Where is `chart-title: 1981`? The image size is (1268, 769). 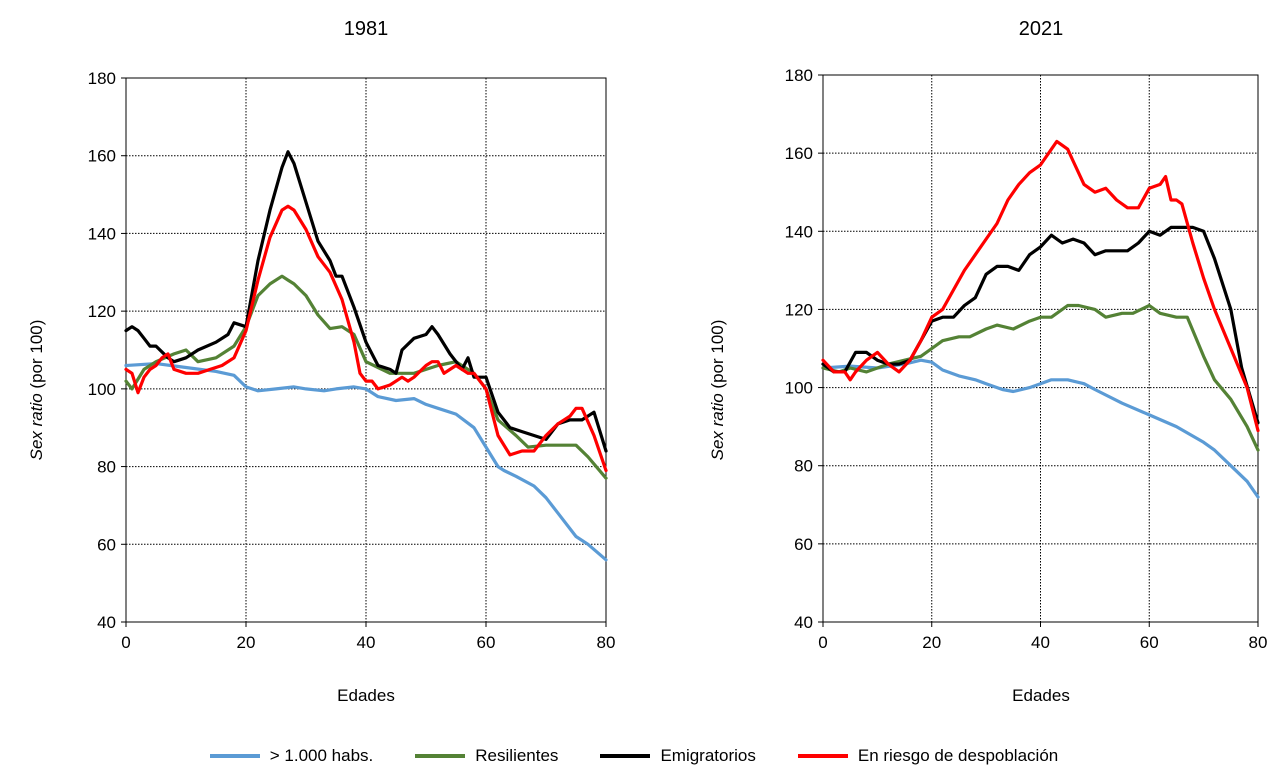 chart-title: 1981 is located at coordinates (366, 29).